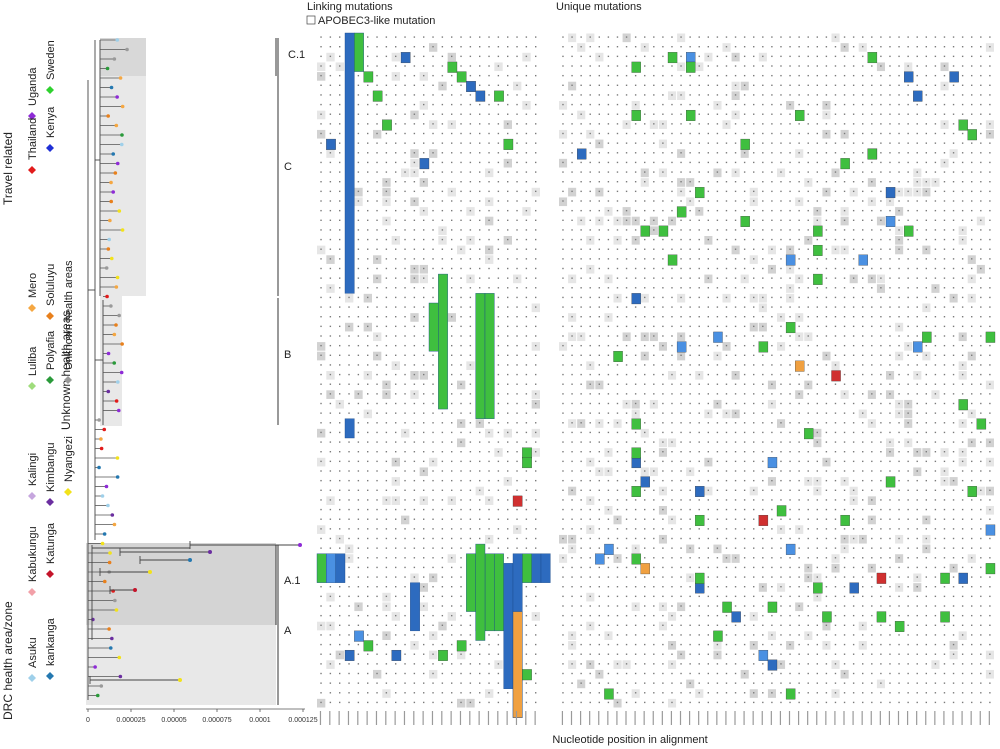 The width and height of the screenshot is (1000, 749). Describe the element at coordinates (51, 641) in the screenshot. I see `legend-label: kankanga` at that location.